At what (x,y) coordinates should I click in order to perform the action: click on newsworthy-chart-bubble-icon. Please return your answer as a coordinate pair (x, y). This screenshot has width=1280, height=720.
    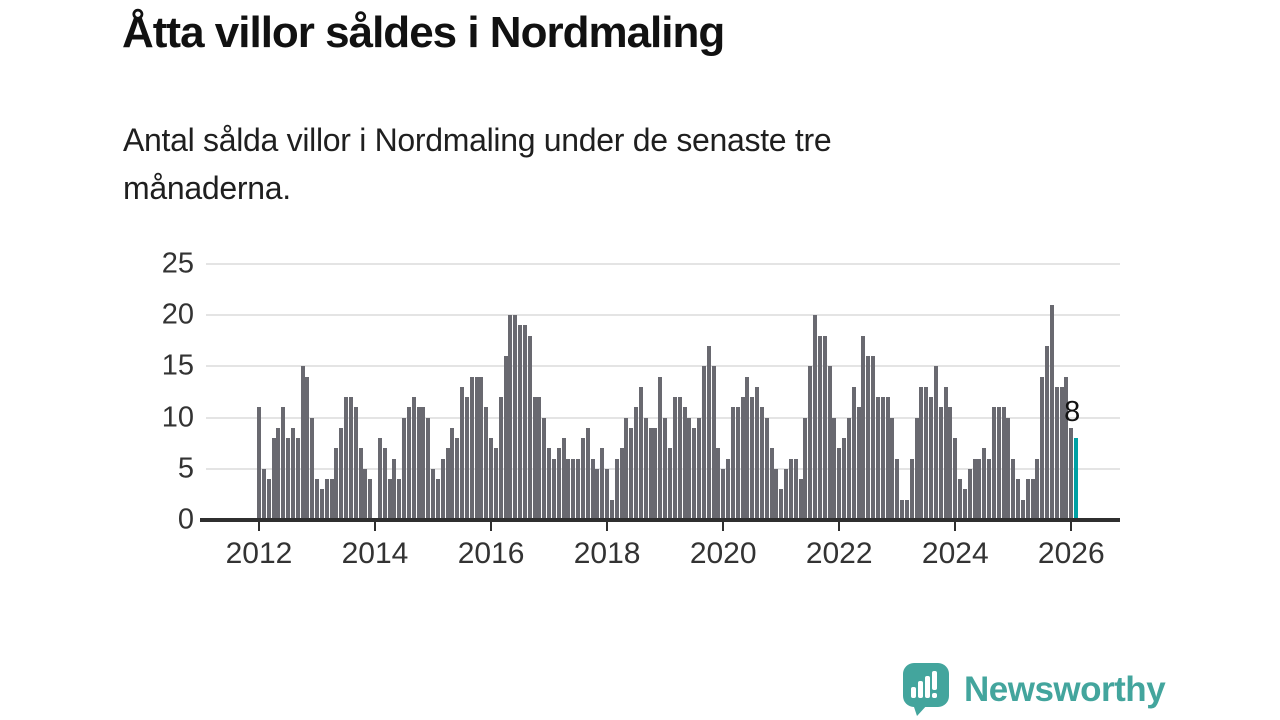
    Looking at the image, I should click on (926, 689).